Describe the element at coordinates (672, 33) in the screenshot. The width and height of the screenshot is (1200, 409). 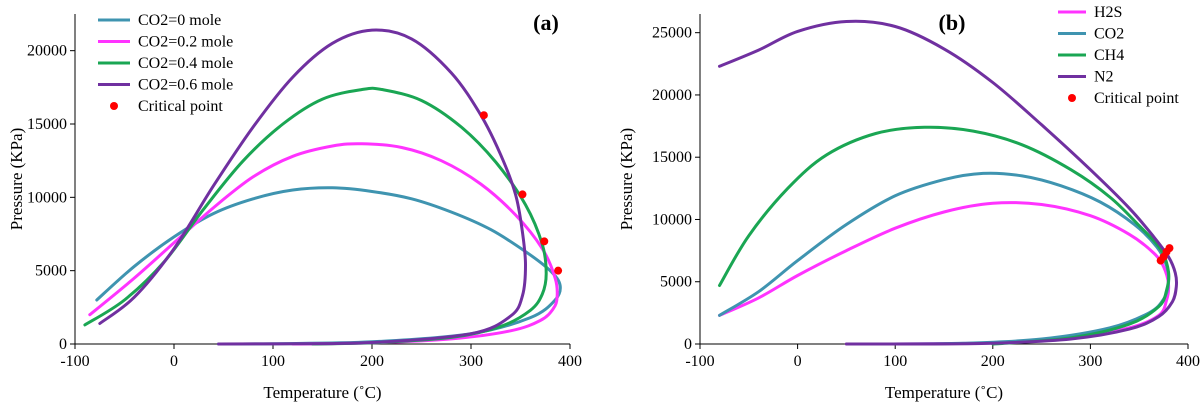
I see `y-tick-label: 25000` at that location.